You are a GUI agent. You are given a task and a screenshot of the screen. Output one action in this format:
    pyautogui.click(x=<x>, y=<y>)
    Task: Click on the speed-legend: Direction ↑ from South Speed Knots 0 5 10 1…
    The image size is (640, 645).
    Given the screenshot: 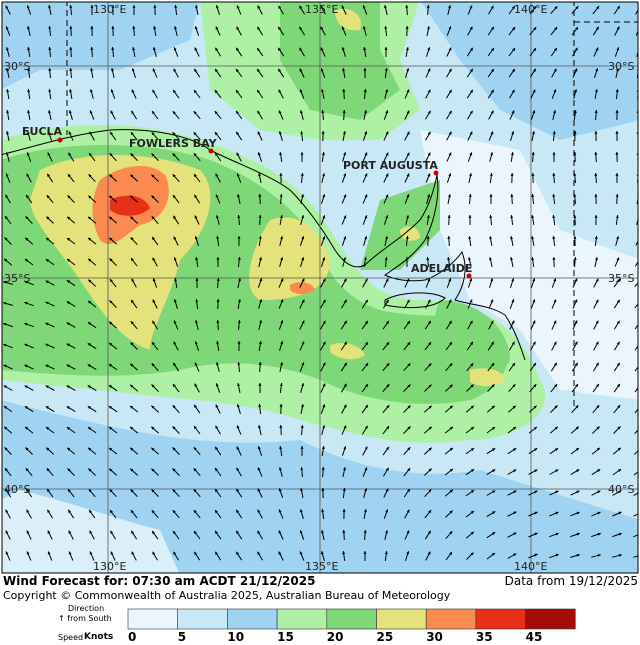 What is the action you would take?
    pyautogui.click(x=320, y=624)
    